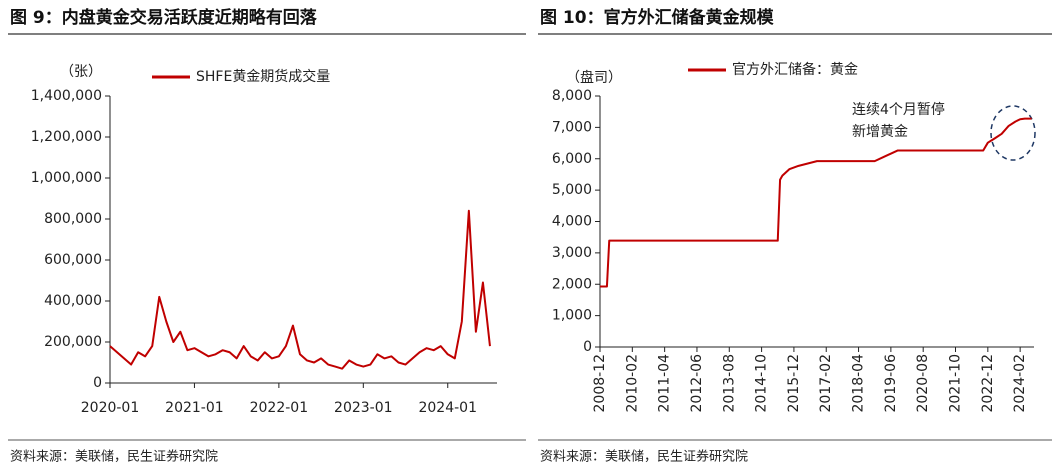 This screenshot has height=475, width=1057. What do you see at coordinates (66, 178) in the screenshot?
I see `y-tick-label: 1,000,000` at bounding box center [66, 178].